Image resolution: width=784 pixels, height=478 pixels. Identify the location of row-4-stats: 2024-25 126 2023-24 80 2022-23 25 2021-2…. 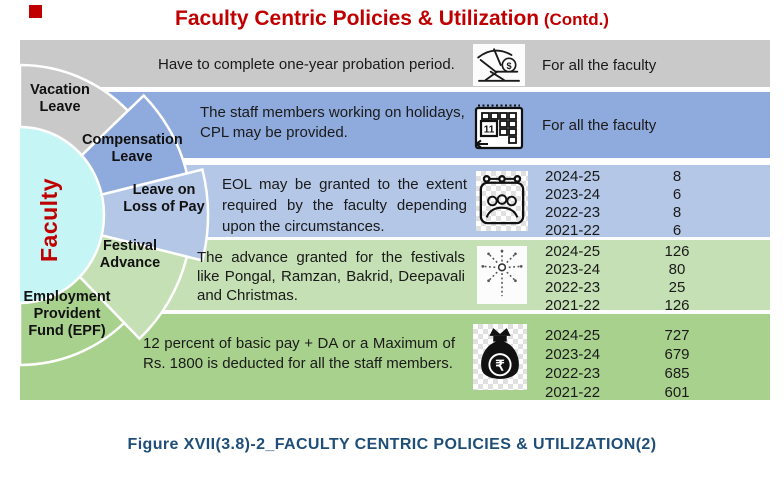
(623, 279).